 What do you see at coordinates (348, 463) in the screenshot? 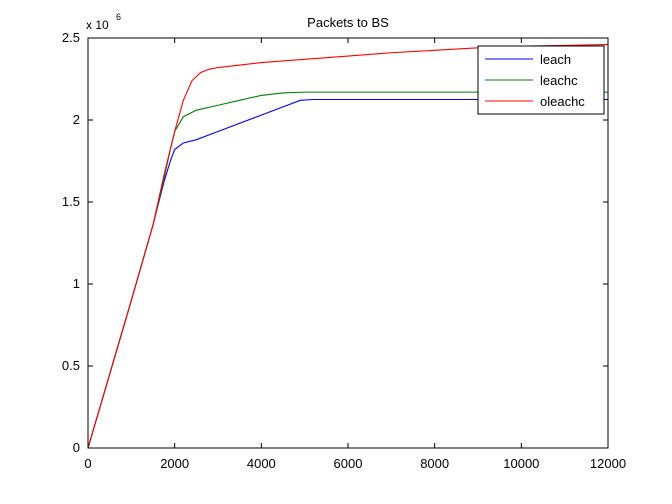
I see `x-tick-label: 6000` at bounding box center [348, 463].